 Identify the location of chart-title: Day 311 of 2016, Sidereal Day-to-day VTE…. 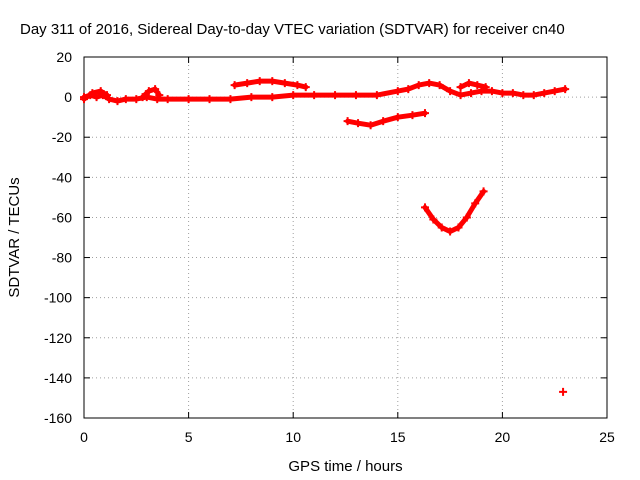
(292, 29).